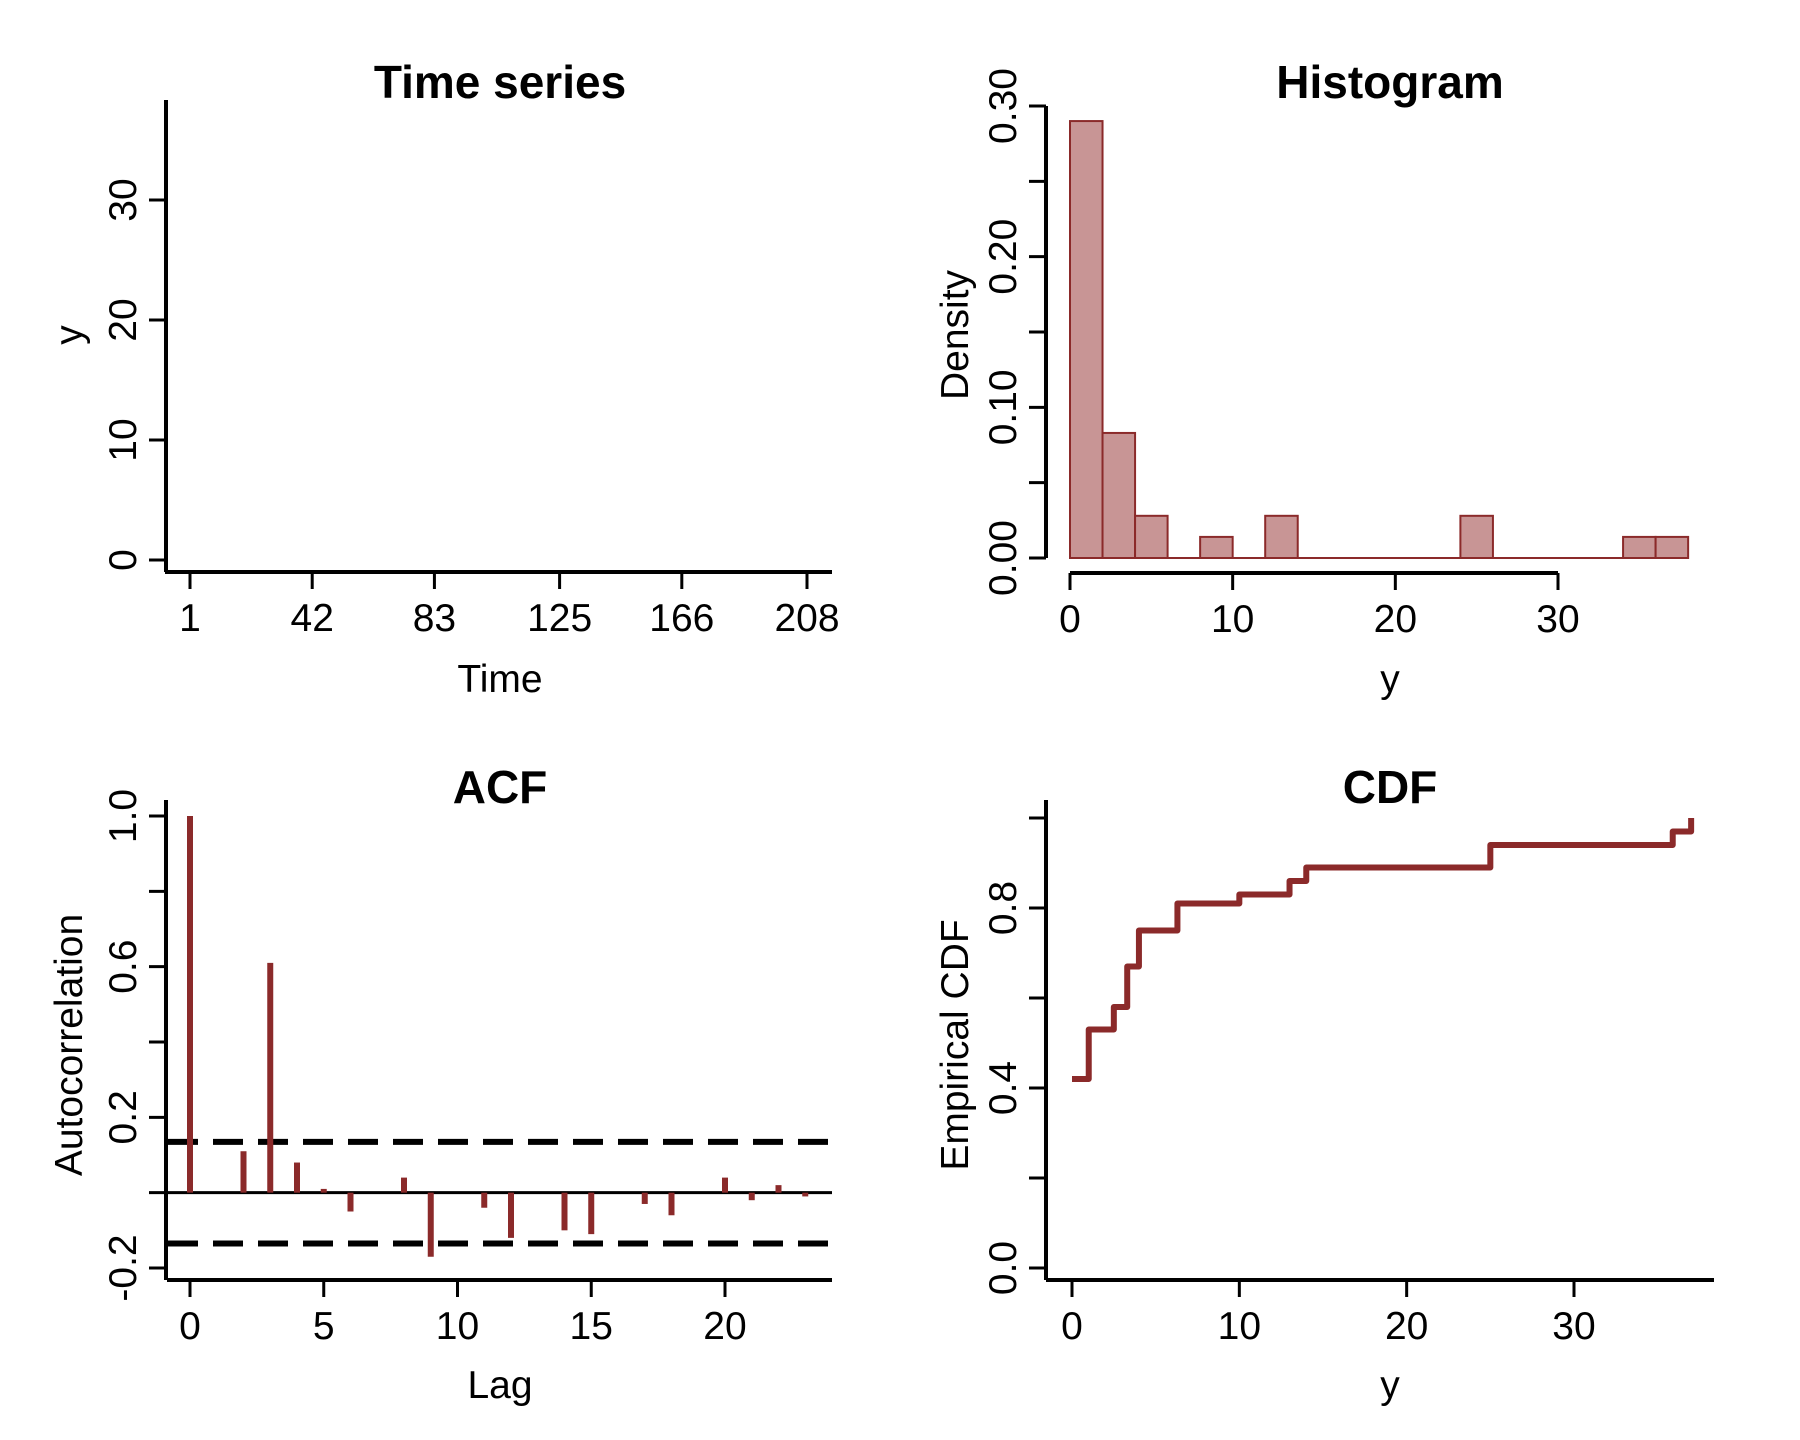  What do you see at coordinates (559, 618) in the screenshot?
I see `ts-x-tick-label: 125` at bounding box center [559, 618].